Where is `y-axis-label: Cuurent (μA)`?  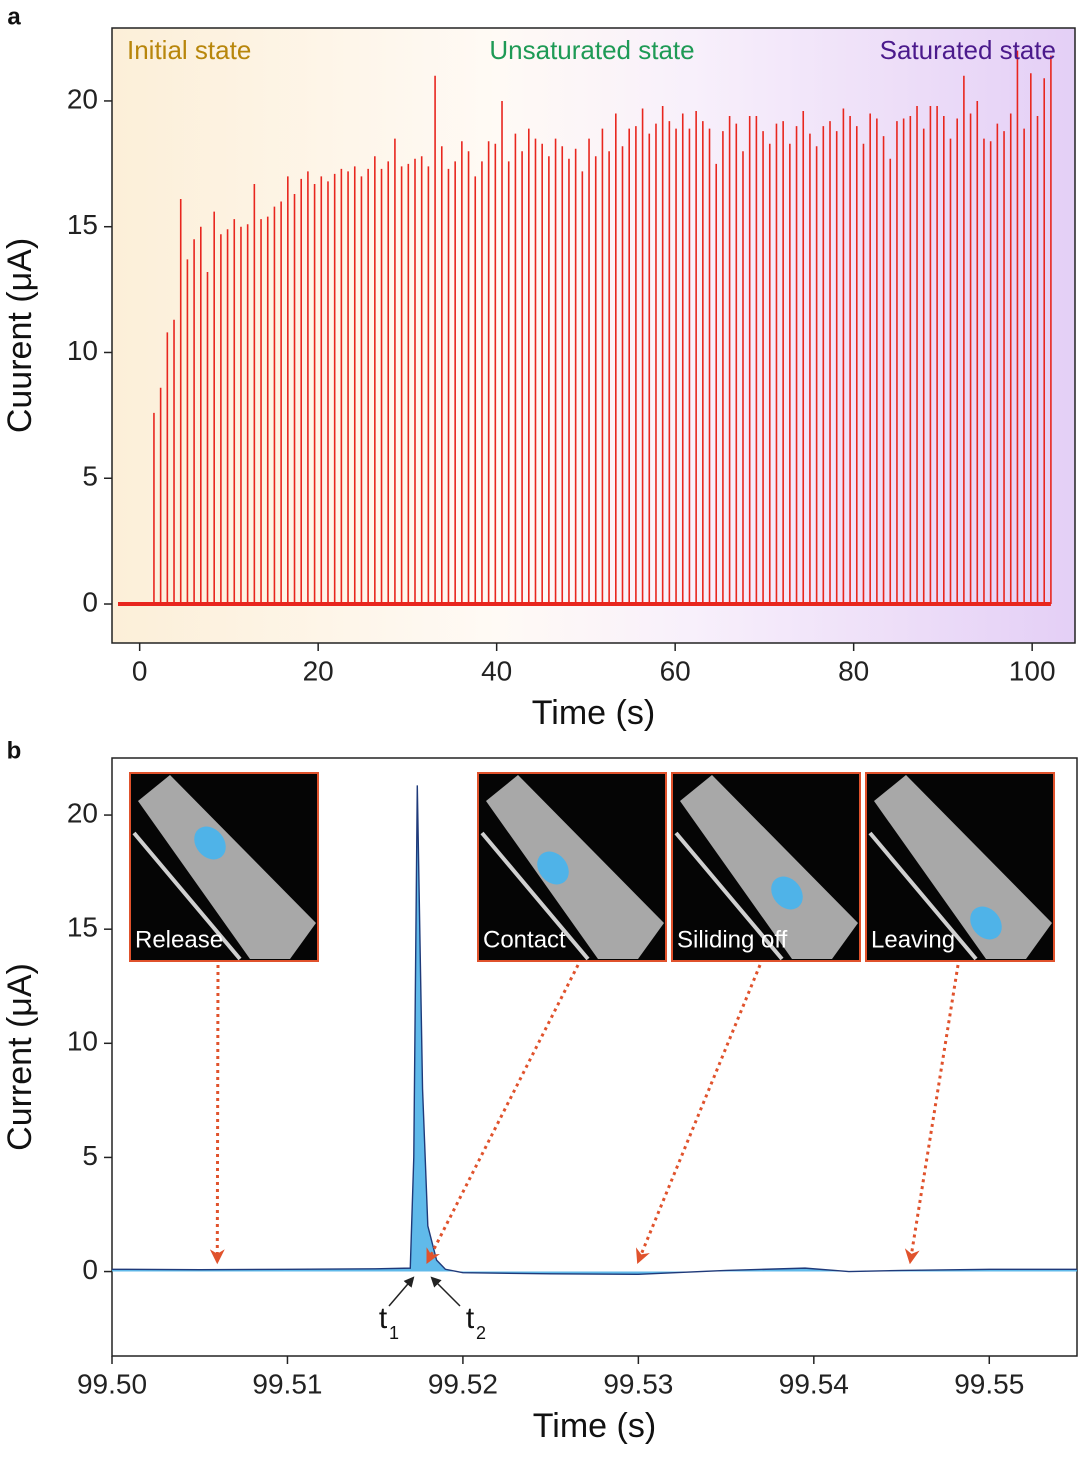 y-axis-label: Cuurent (μA) is located at coordinates (20, 335).